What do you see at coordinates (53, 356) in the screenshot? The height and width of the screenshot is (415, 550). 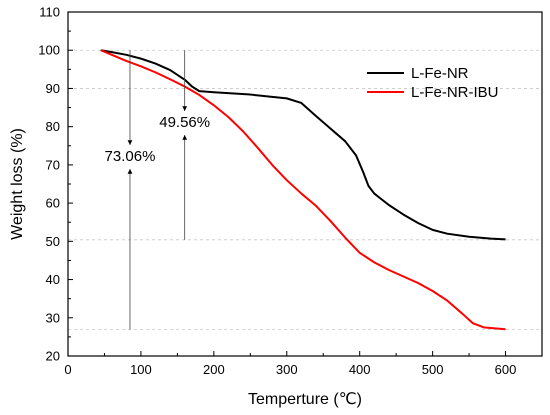 I see `y-tick-label: 20` at bounding box center [53, 356].